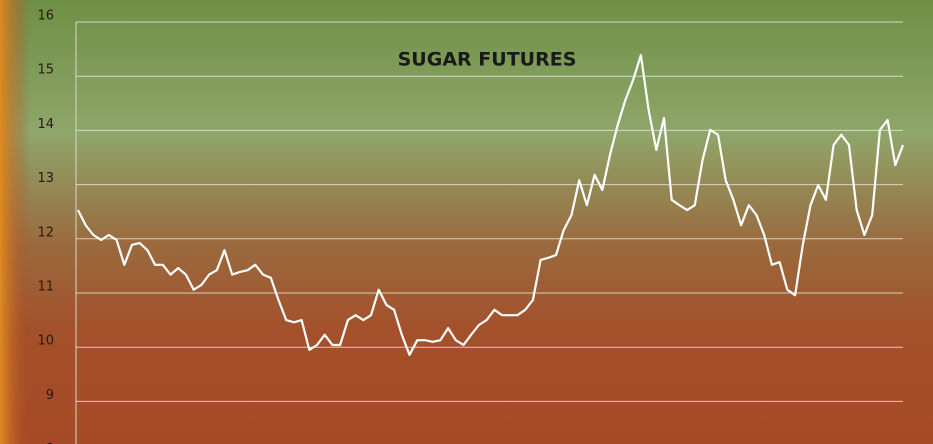  What do you see at coordinates (45, 232) in the screenshot?
I see `y-tick-label: 12` at bounding box center [45, 232].